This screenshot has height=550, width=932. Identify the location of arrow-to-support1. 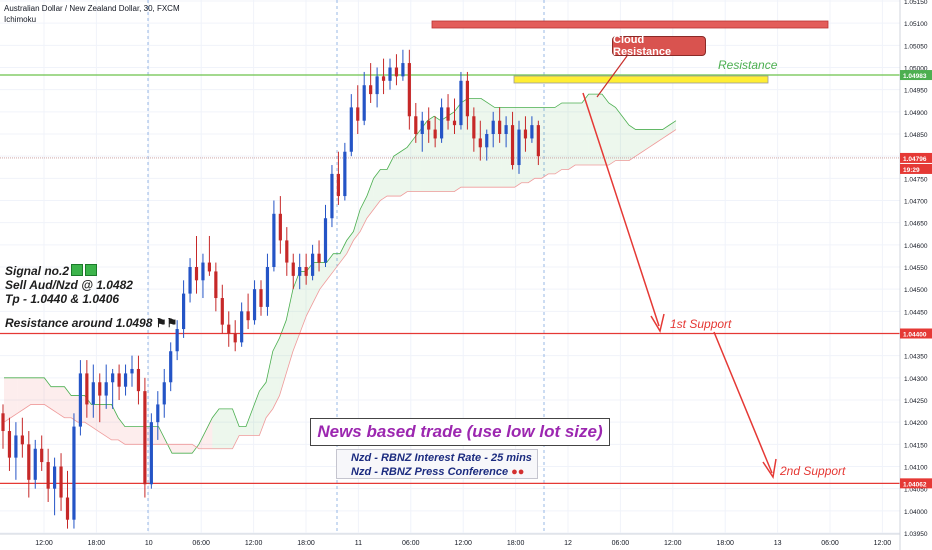
(621, 209).